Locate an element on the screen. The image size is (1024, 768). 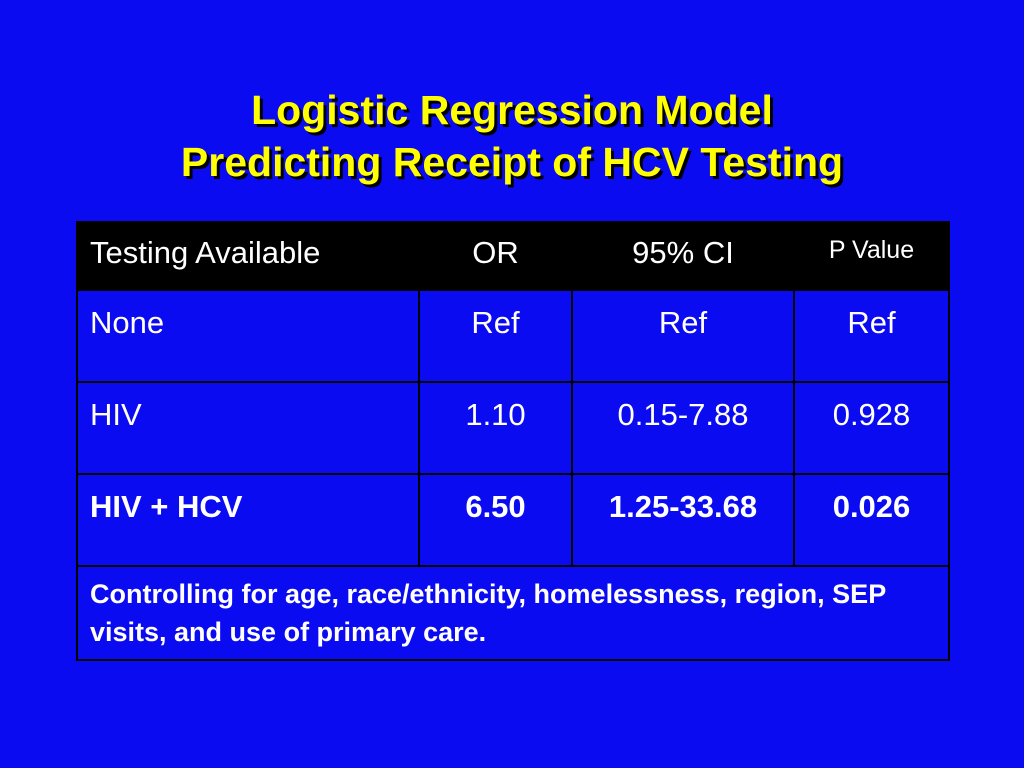
table-row: HIV 1.10 0.15-7.88 0.928 is located at coordinates (513, 428).